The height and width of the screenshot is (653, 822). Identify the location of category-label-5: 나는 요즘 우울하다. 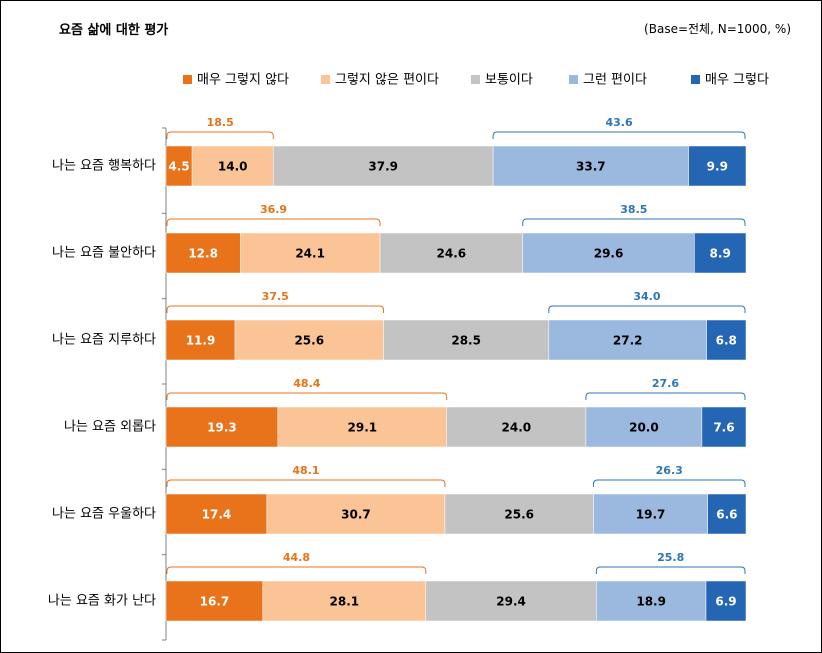
(104, 514).